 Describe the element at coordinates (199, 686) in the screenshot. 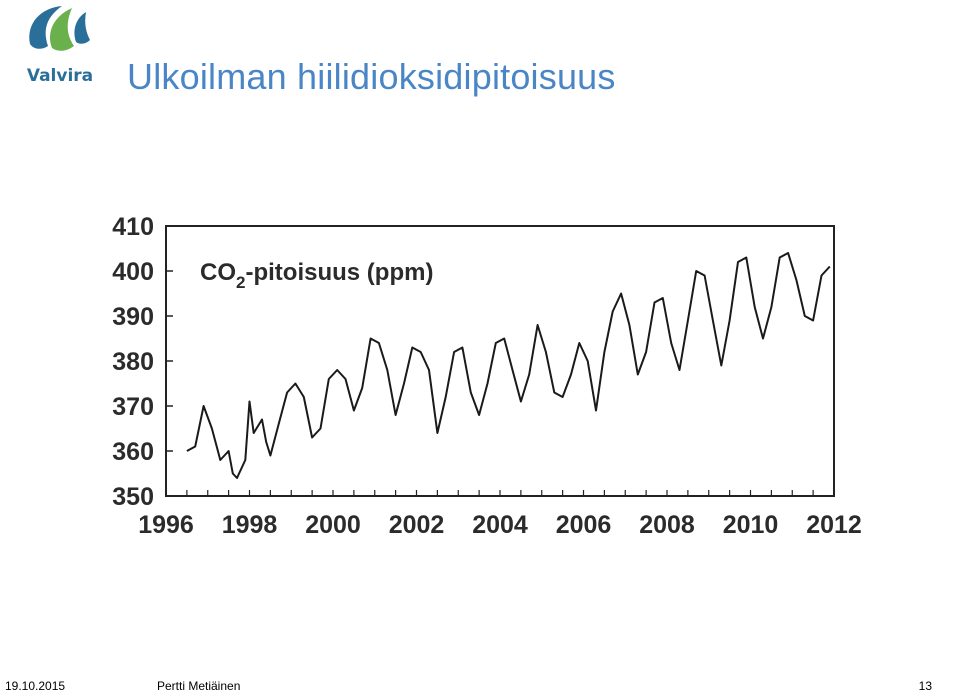

I see `footer-author: Pertti Metiäinen` at that location.